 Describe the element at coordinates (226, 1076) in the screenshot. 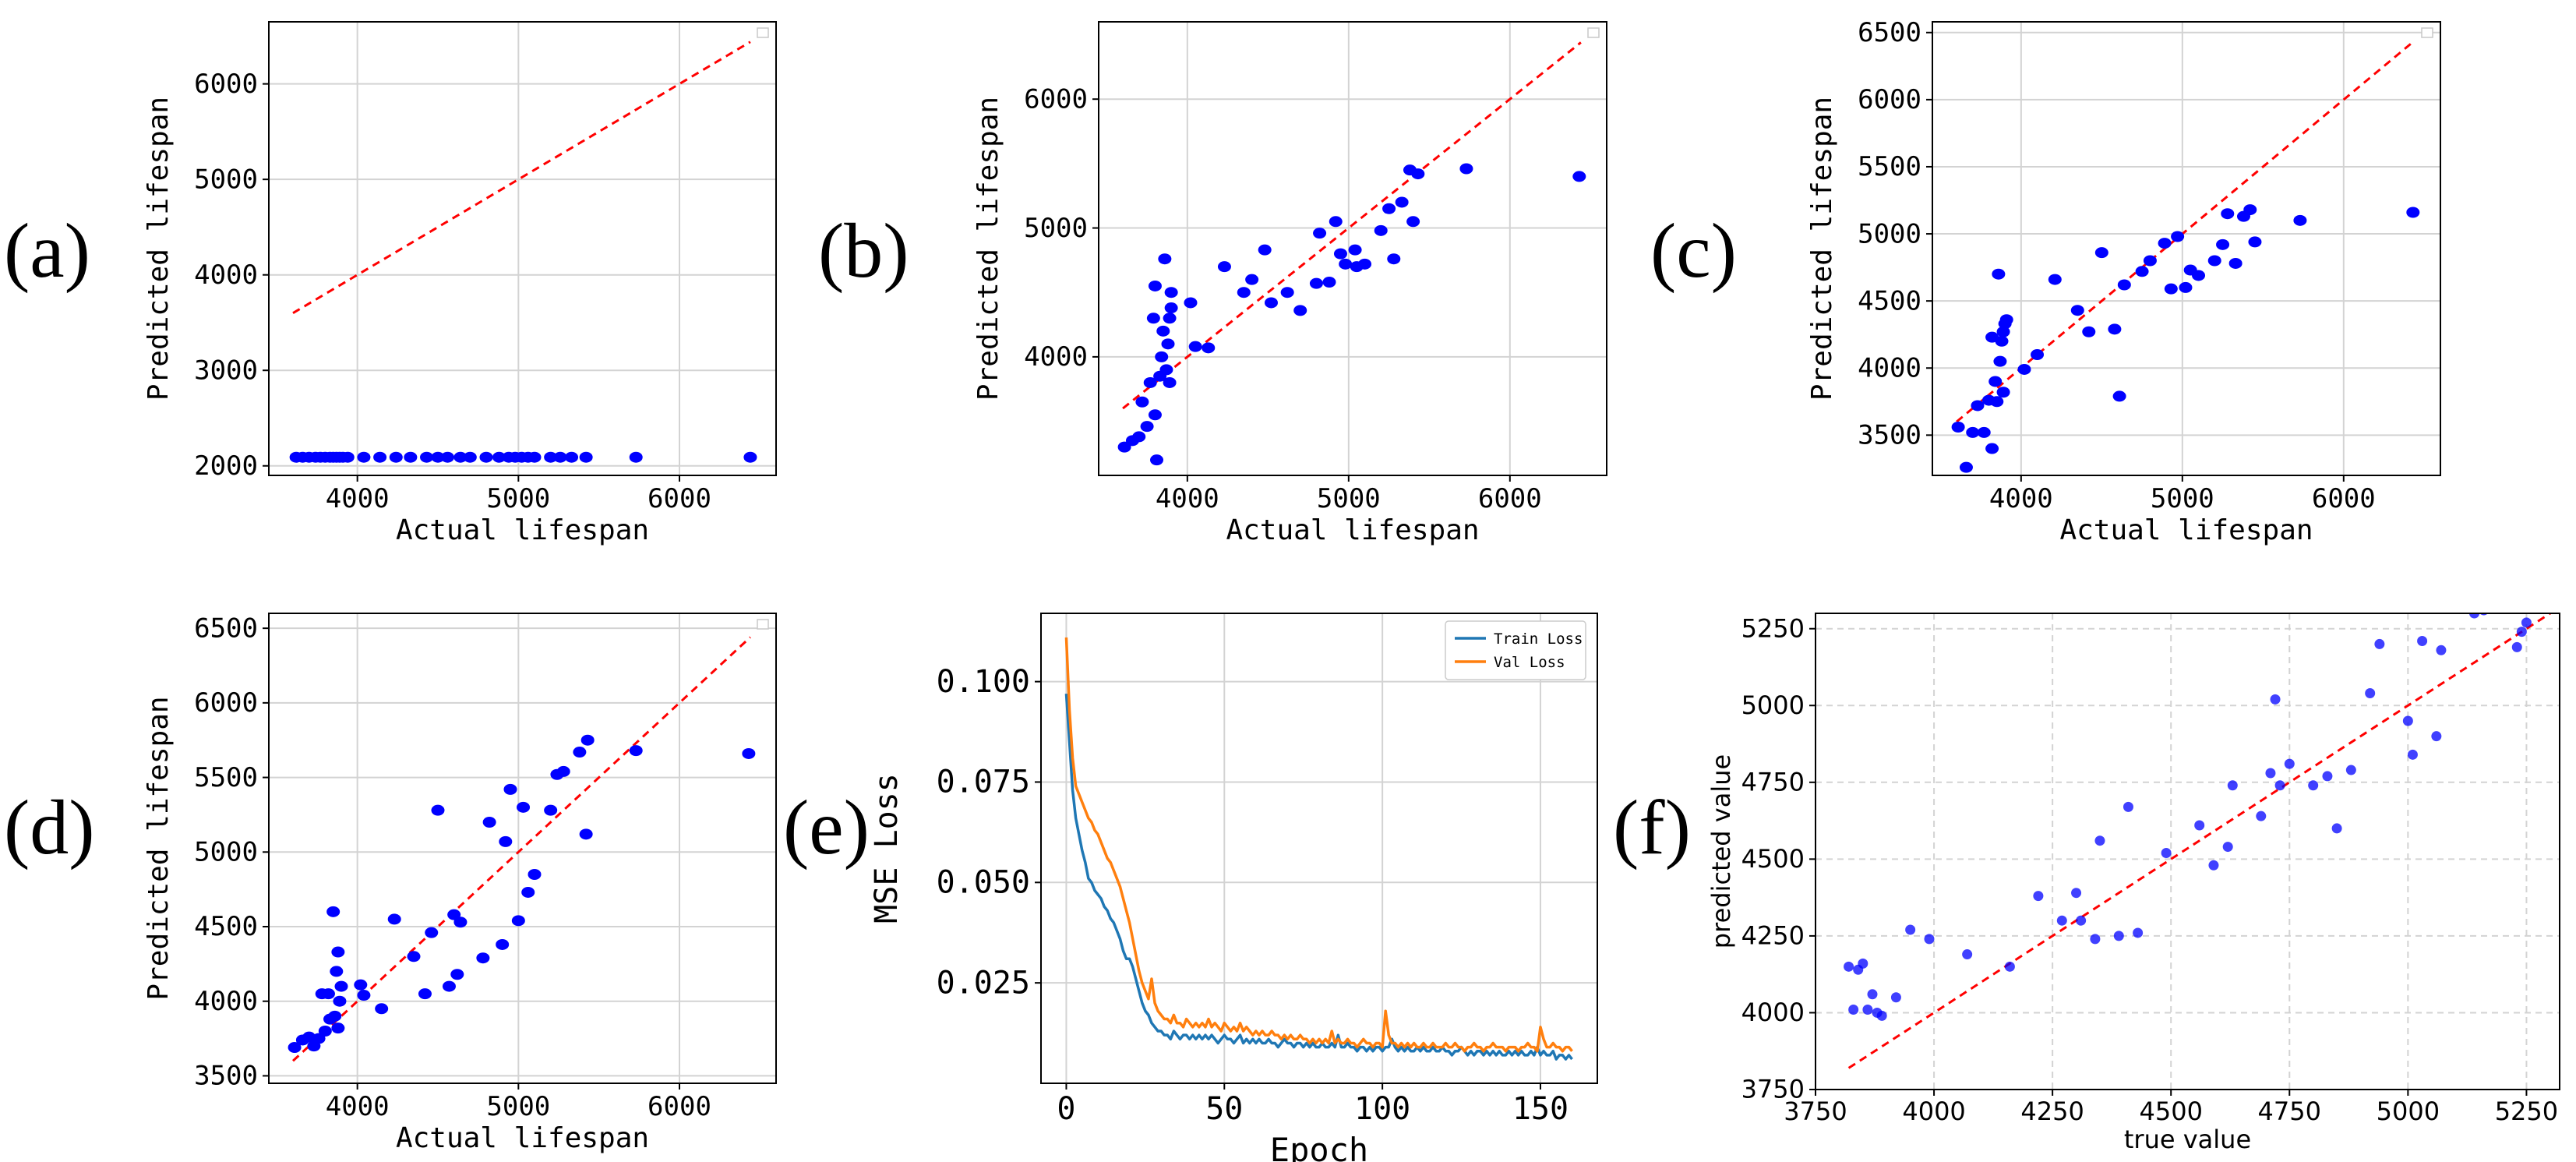

I see `y-tick-label: 3500` at that location.